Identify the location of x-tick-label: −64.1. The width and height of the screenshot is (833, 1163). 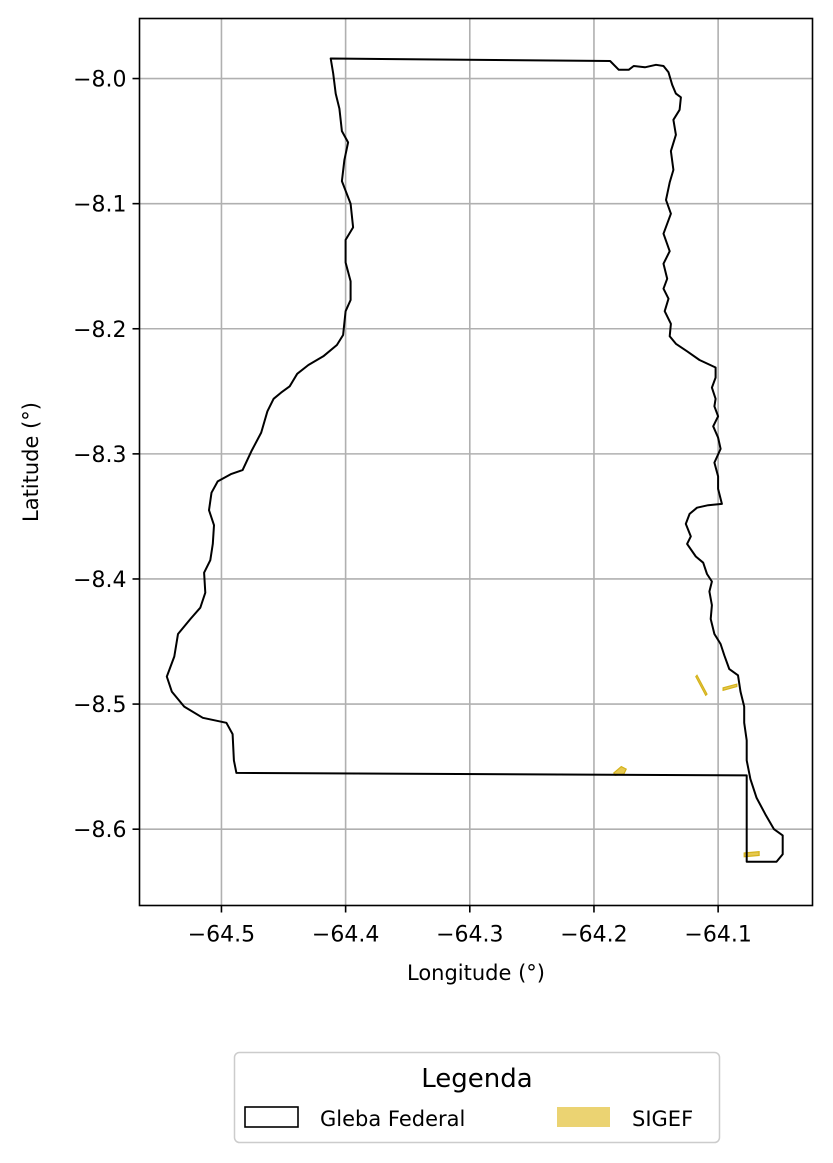
(717, 935).